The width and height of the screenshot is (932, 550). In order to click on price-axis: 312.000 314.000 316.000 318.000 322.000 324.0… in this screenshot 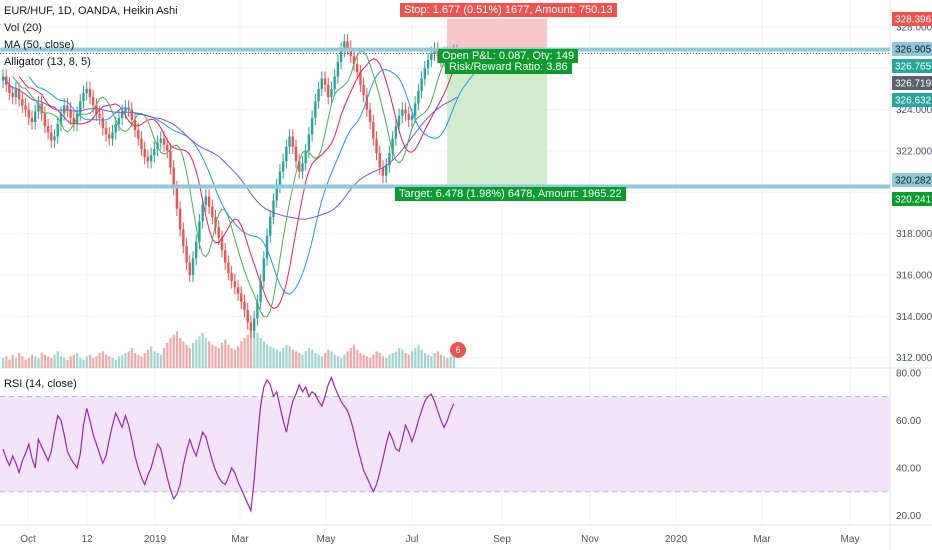, I will do `click(914, 272)`.